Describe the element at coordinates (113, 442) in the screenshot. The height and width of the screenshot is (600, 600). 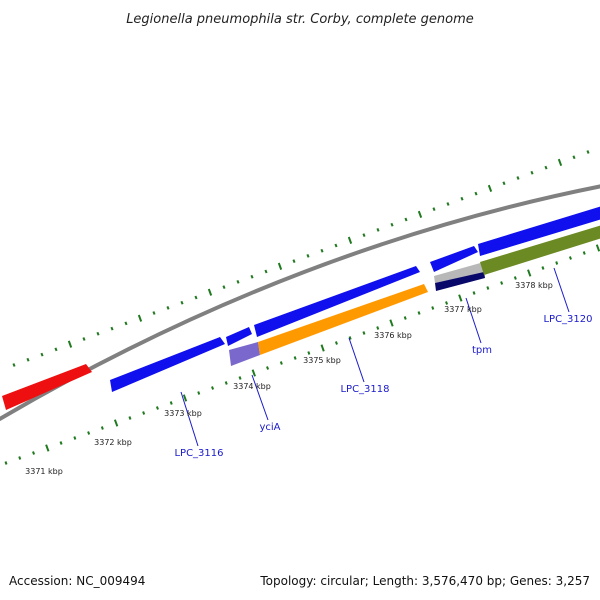
I see `tick-label-3372: 3372 kbp` at that location.